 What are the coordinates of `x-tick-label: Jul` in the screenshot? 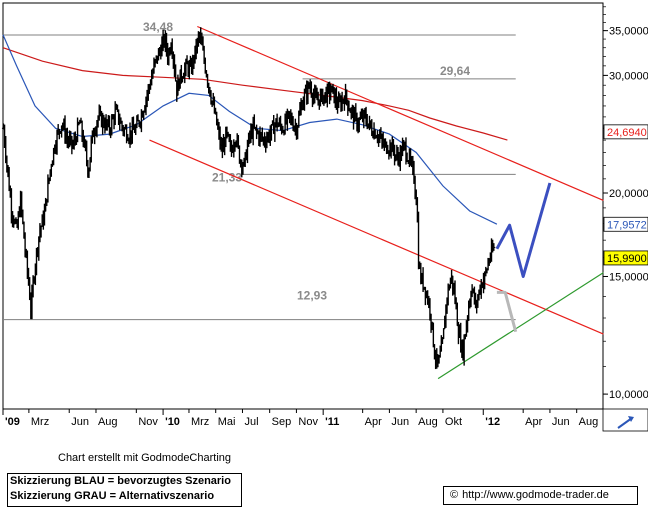 It's located at (251, 422).